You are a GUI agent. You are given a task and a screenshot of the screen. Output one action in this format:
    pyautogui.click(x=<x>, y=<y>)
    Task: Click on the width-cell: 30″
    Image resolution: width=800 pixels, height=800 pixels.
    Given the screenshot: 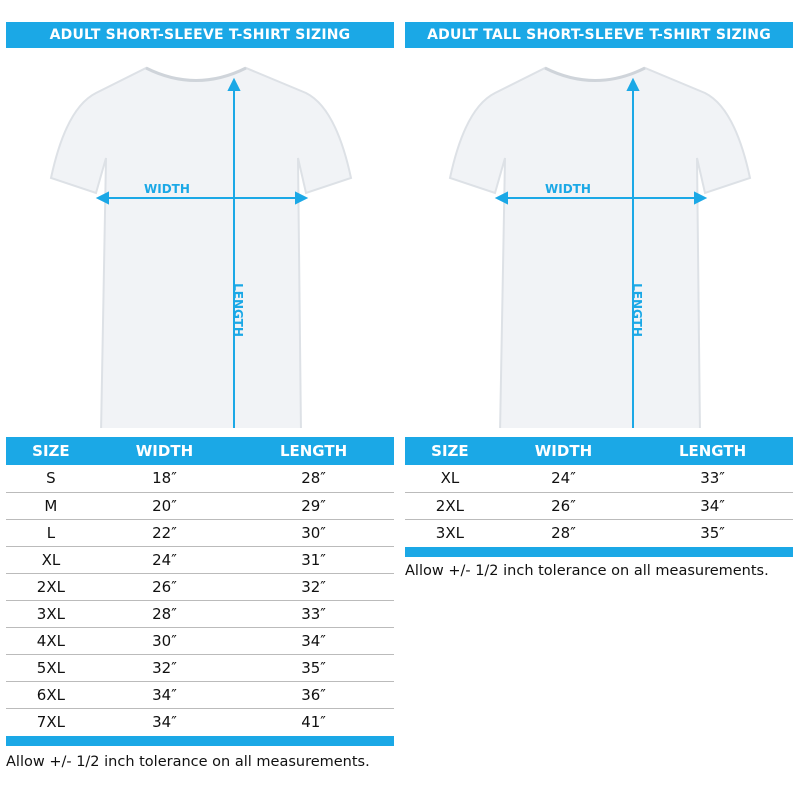 What is the action you would take?
    pyautogui.click(x=164, y=641)
    